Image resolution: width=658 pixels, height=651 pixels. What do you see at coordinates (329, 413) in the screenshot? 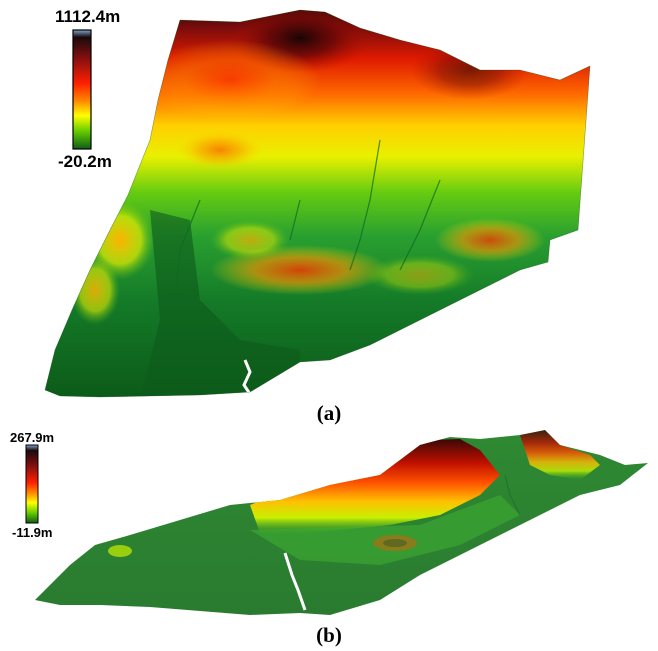
I see `caption-a: (a)` at bounding box center [329, 413].